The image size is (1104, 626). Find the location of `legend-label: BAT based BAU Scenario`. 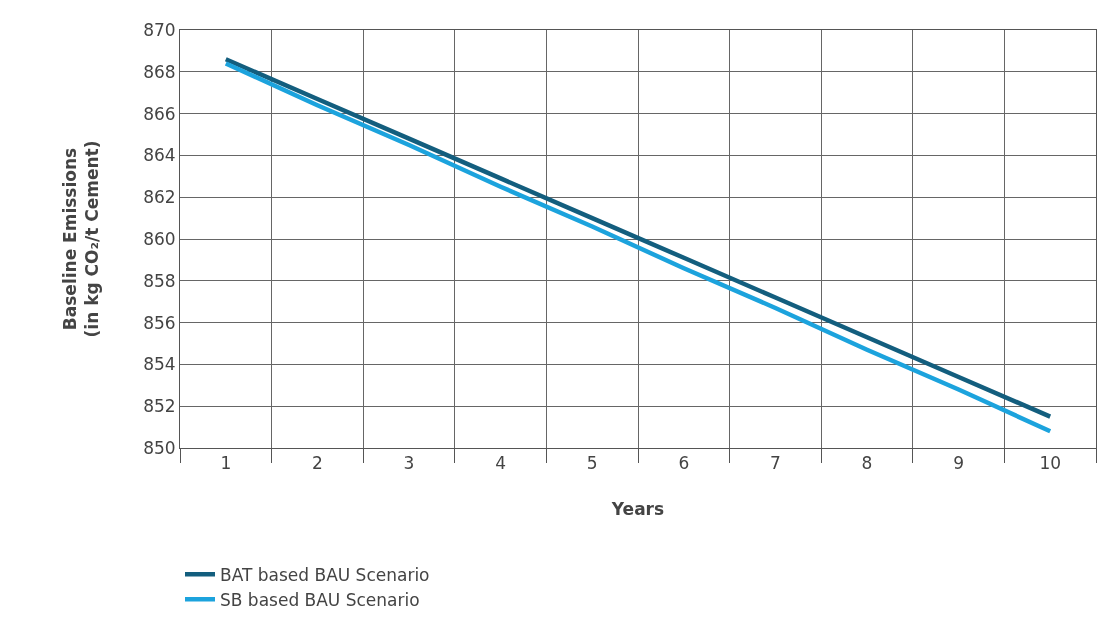

legend-label: BAT based BAU Scenario is located at coordinates (325, 574).